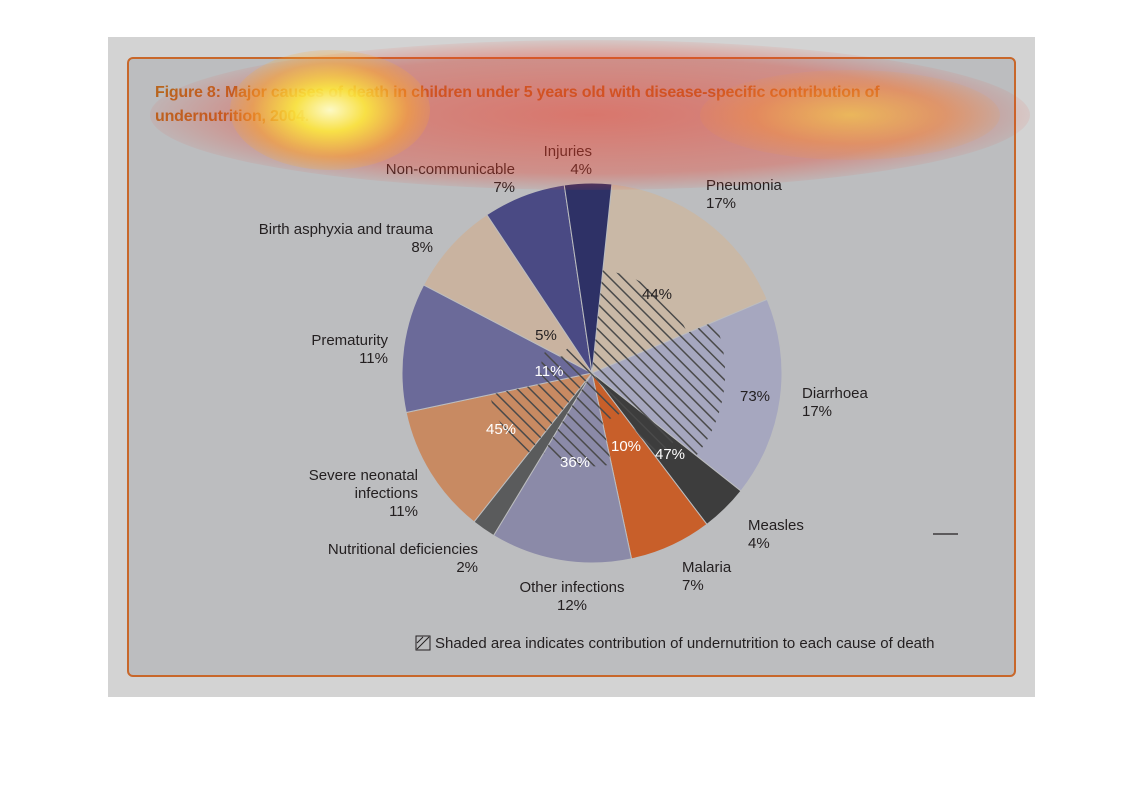 The height and width of the screenshot is (792, 1142). Describe the element at coordinates (546, 335) in the screenshot. I see `undernutrition-label-birth-asphyxia-and-trauma: 5%` at that location.